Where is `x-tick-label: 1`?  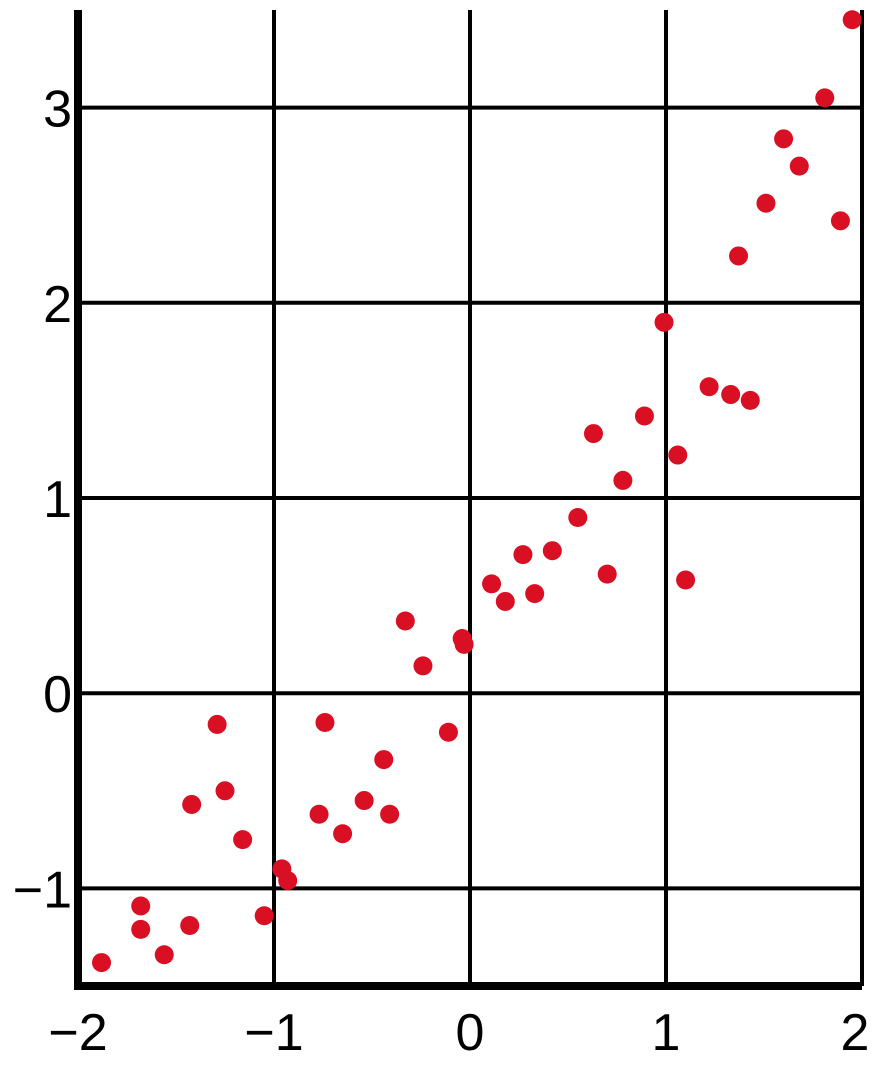
x-tick-label: 1 is located at coordinates (666, 1033).